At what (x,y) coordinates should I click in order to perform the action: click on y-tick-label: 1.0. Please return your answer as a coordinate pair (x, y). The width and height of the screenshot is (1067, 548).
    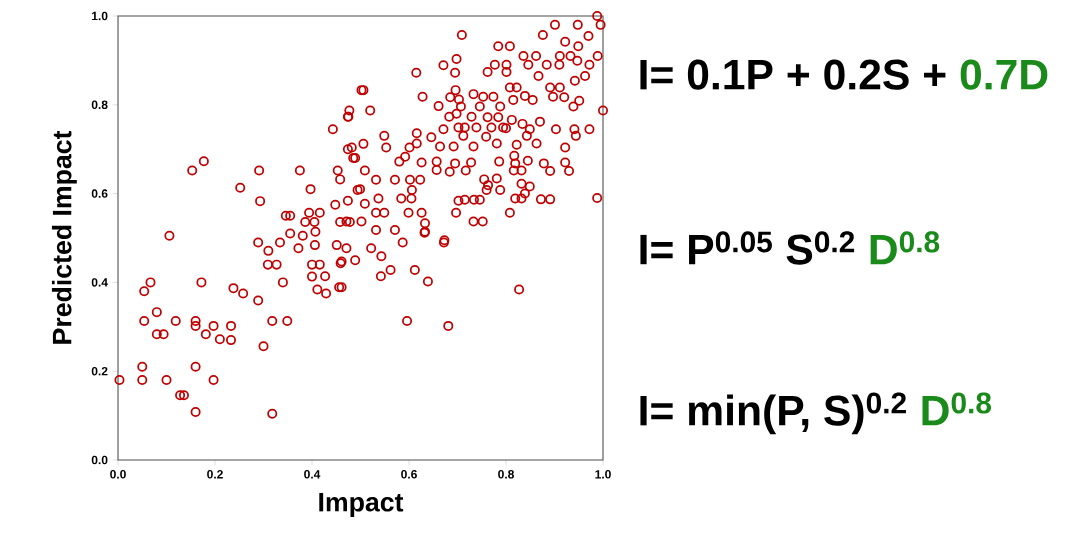
    Looking at the image, I should click on (100, 16).